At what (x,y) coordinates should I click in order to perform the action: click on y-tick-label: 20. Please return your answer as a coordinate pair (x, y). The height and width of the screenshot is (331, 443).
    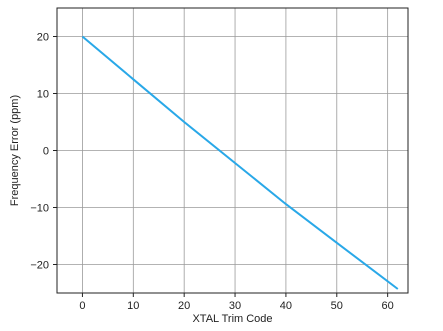
    Looking at the image, I should click on (43, 38).